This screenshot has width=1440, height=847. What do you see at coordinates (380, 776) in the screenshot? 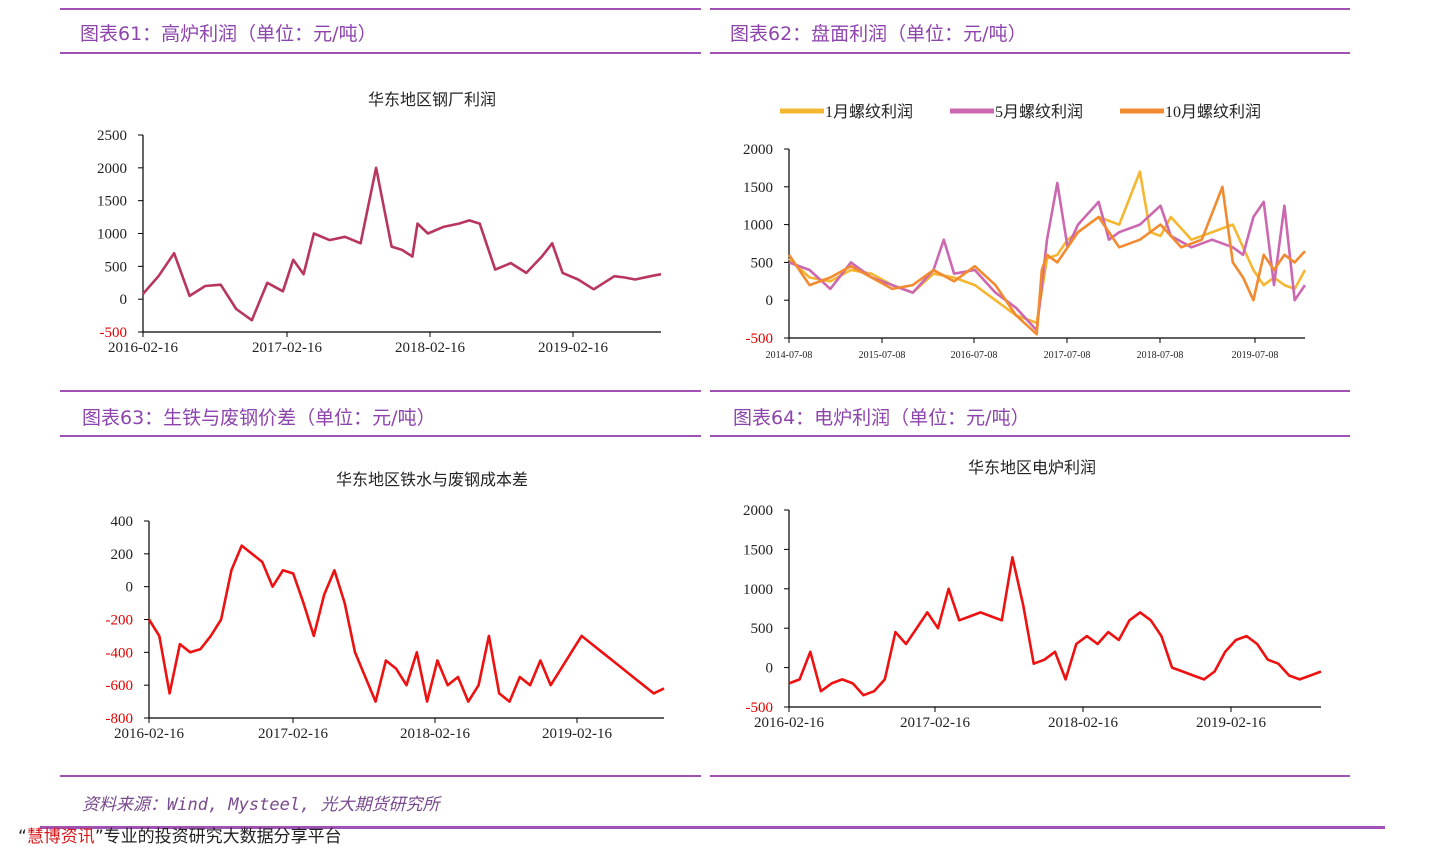
I see `rule-bottom-left` at bounding box center [380, 776].